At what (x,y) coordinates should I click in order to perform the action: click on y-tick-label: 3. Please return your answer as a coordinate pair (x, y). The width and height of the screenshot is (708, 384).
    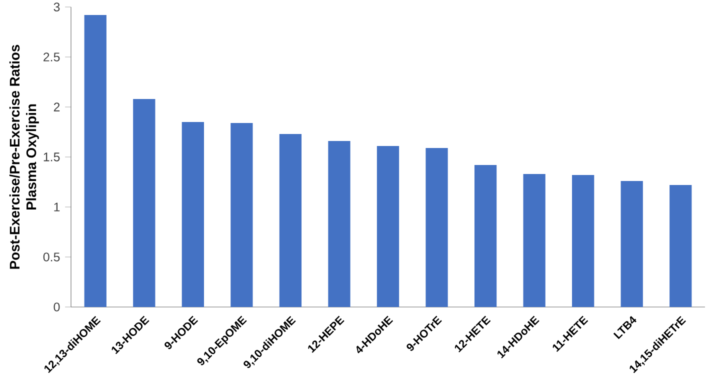
    Looking at the image, I should click on (57, 7).